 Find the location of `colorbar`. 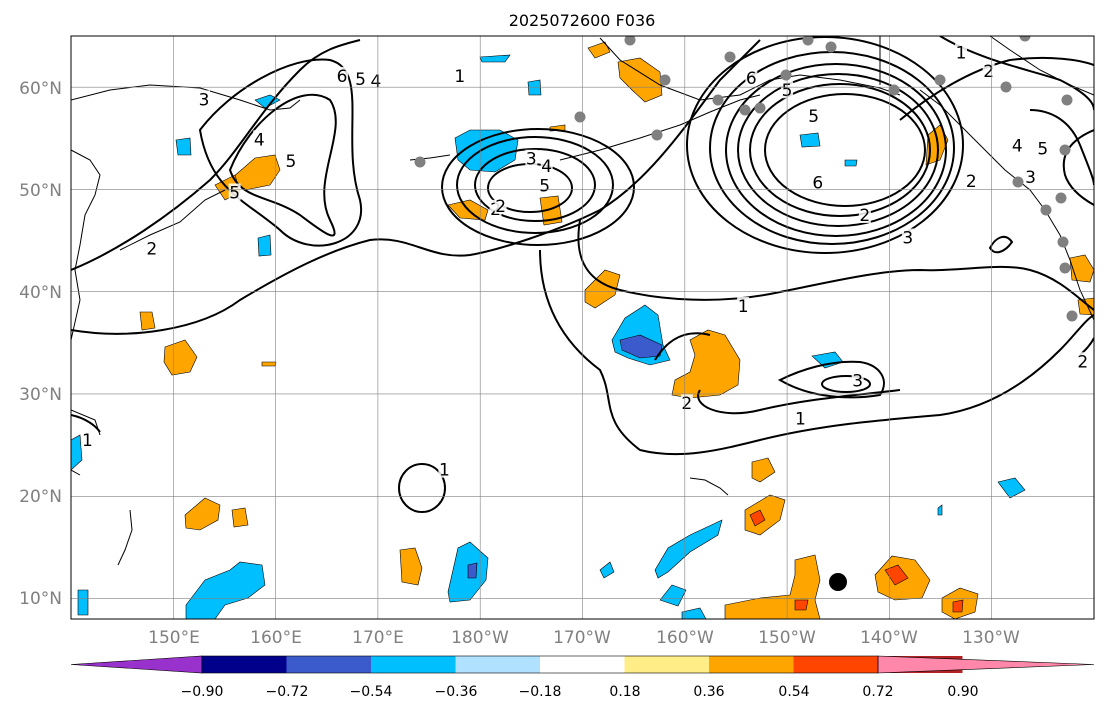

colorbar is located at coordinates (582, 664).